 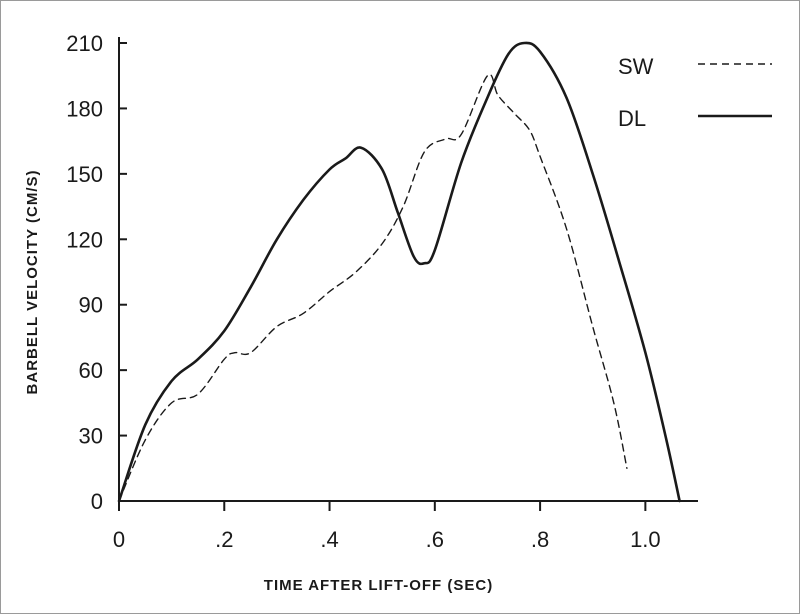 I want to click on y-axis-title: BARBELL VELOCITY (CM/S), so click(x=32, y=282).